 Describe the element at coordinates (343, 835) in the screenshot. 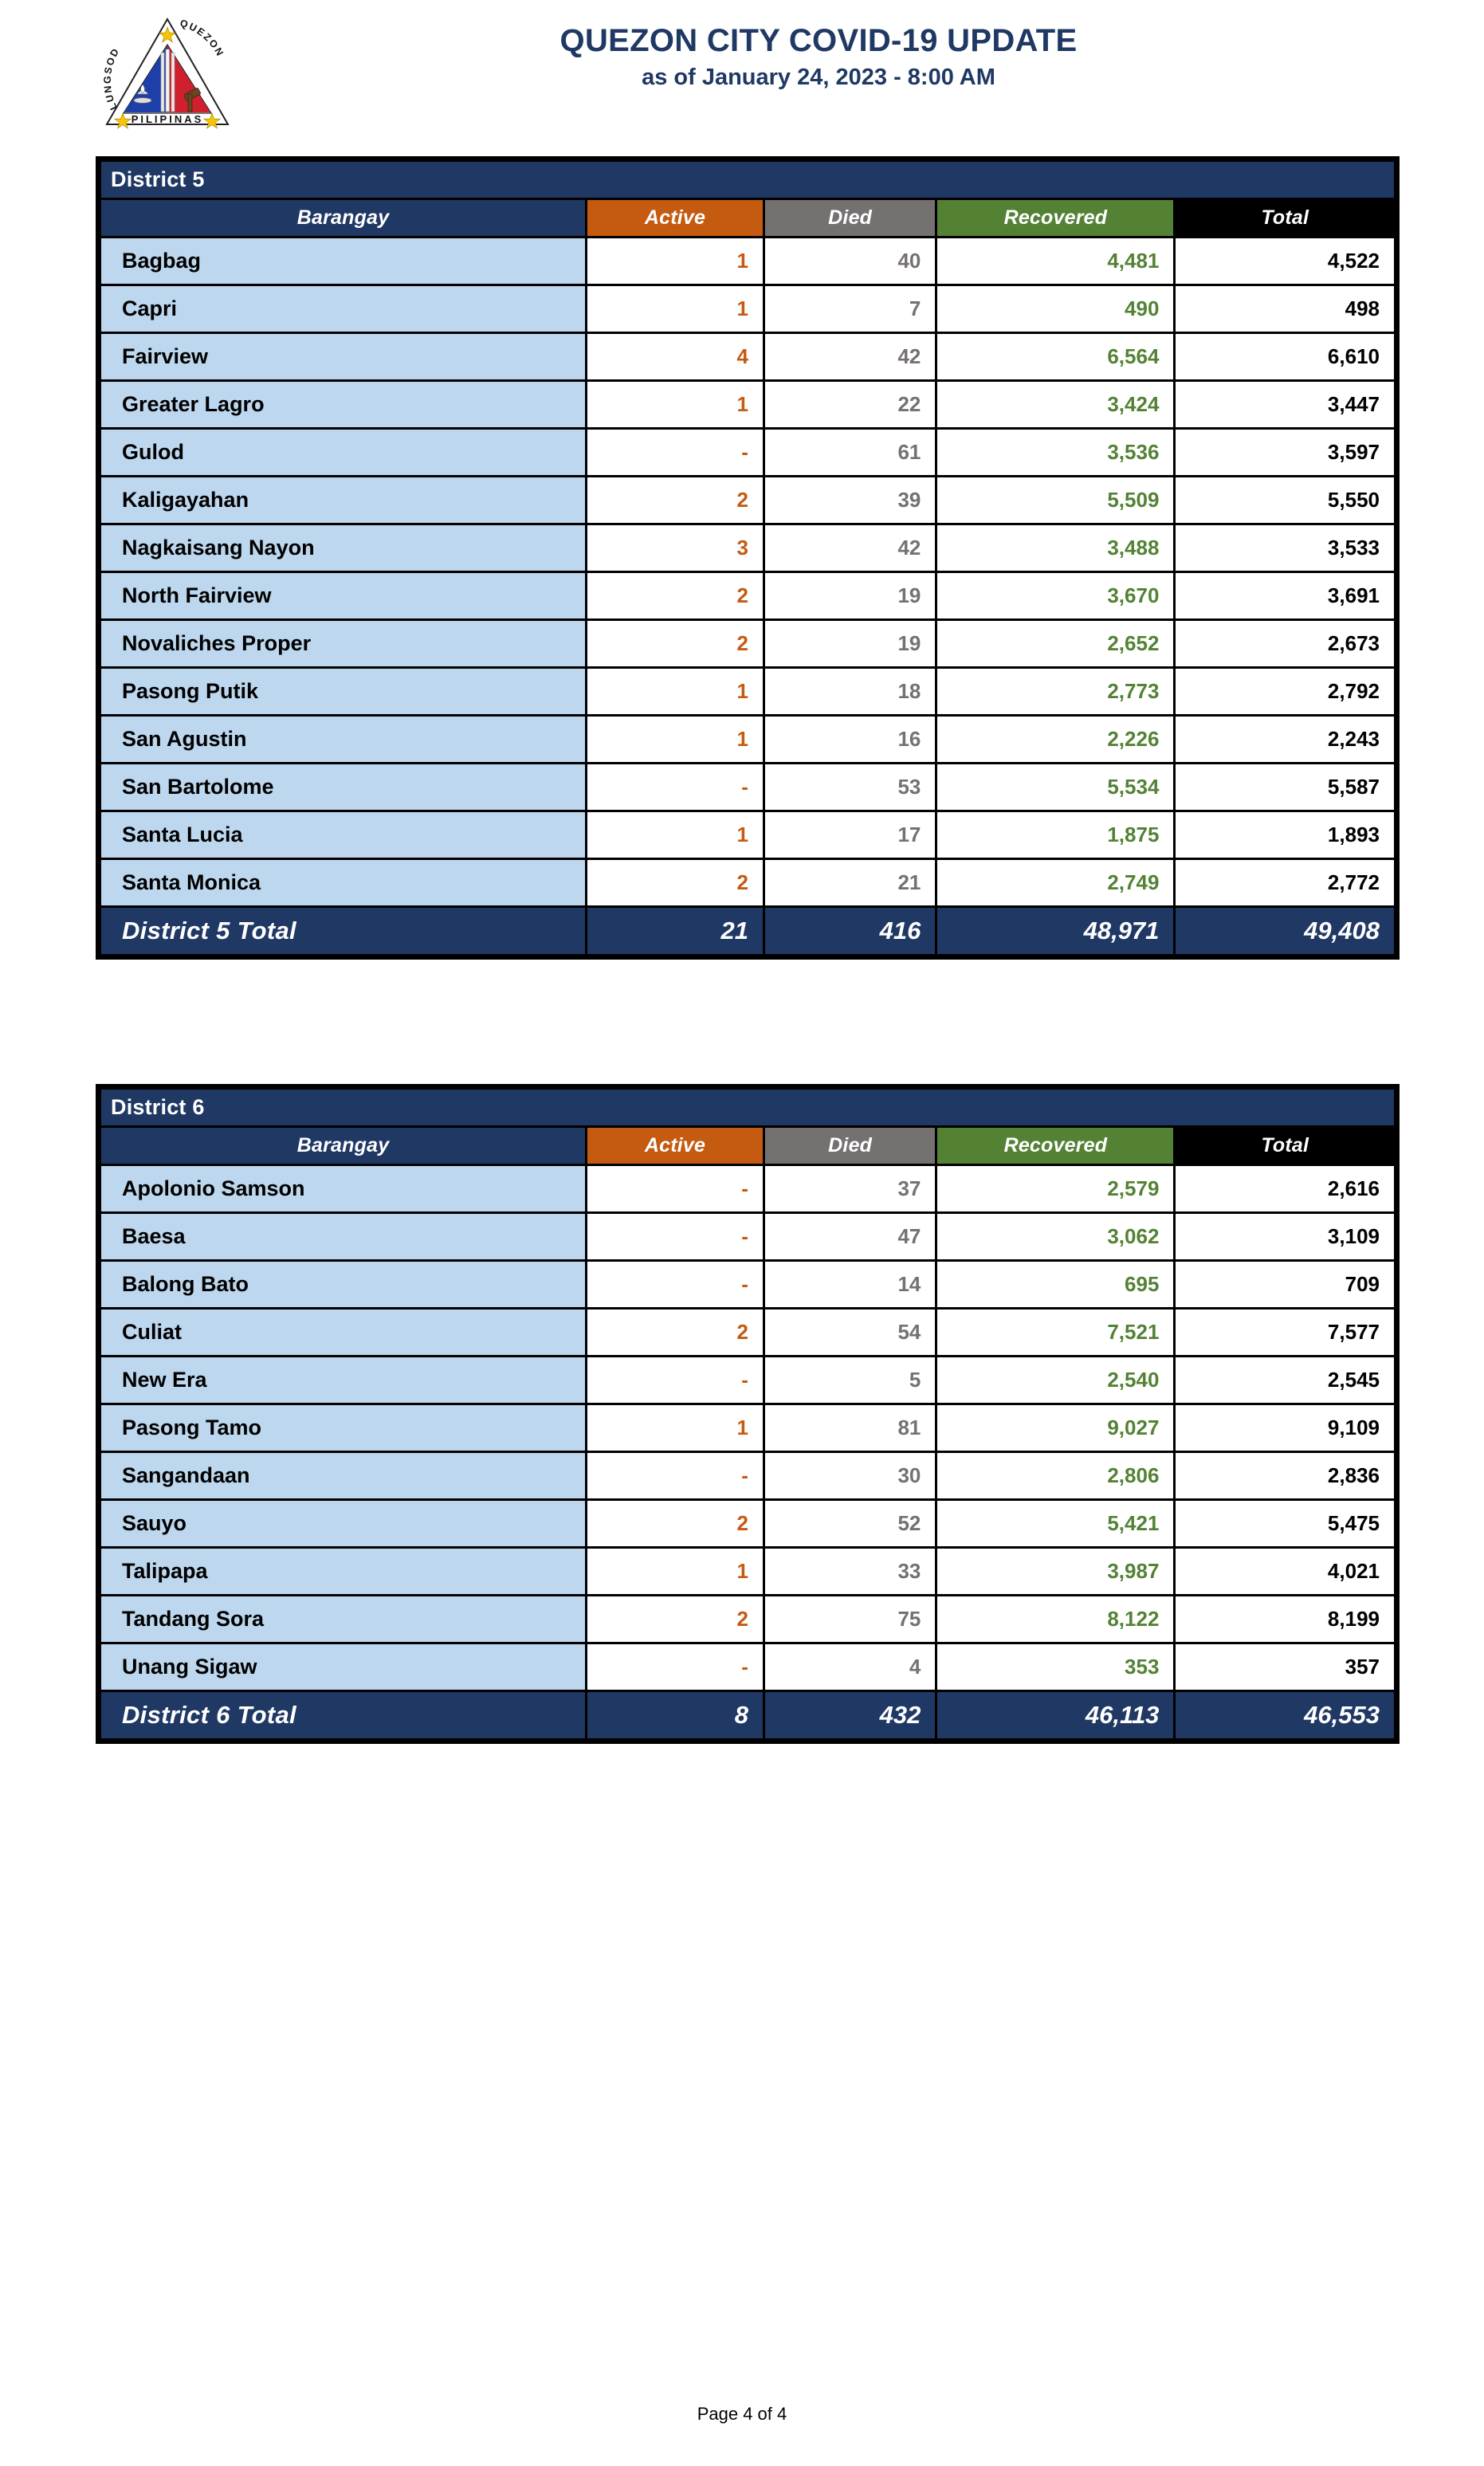

I see `cell-barangay-name: Santa Lucia` at that location.